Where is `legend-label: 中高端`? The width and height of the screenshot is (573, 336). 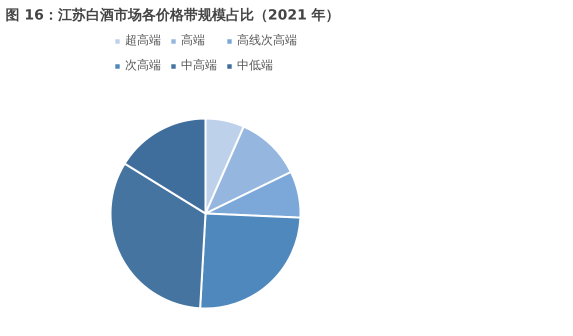
legend-label: 中高端 is located at coordinates (199, 65).